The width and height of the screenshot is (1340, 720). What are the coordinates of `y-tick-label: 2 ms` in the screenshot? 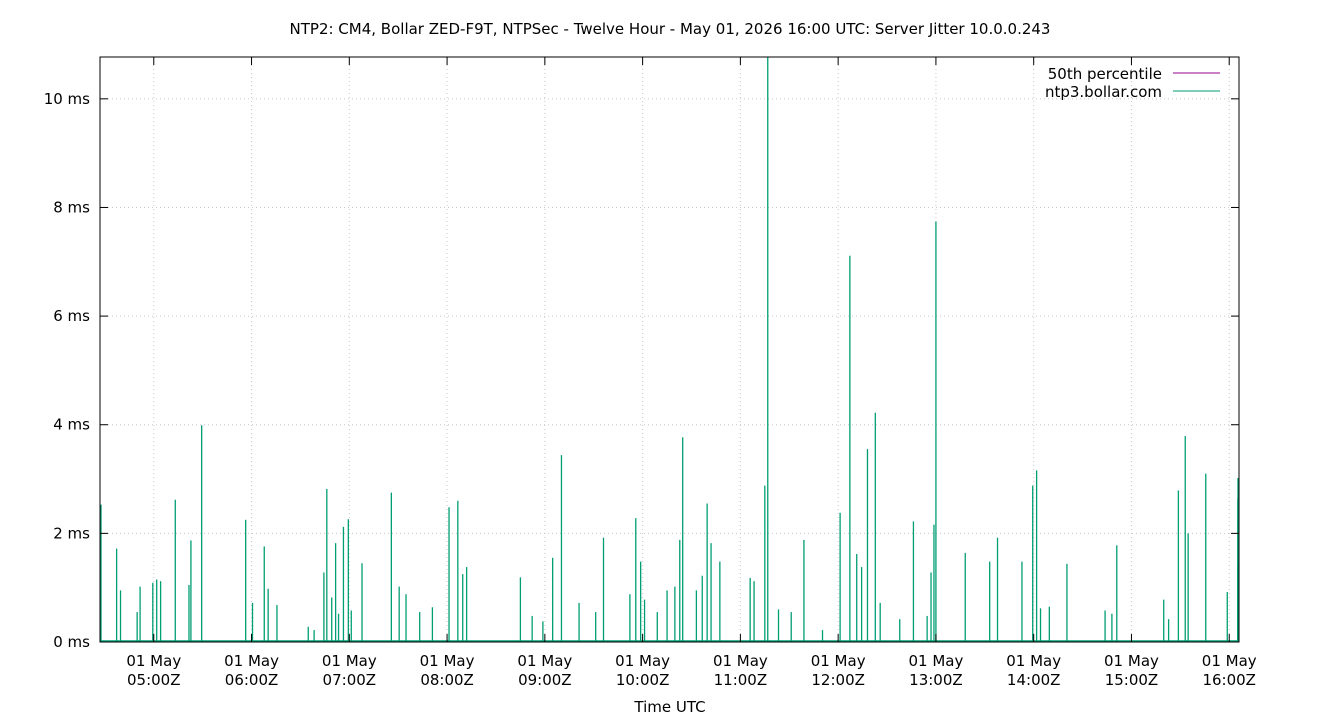 It's located at (71, 533).